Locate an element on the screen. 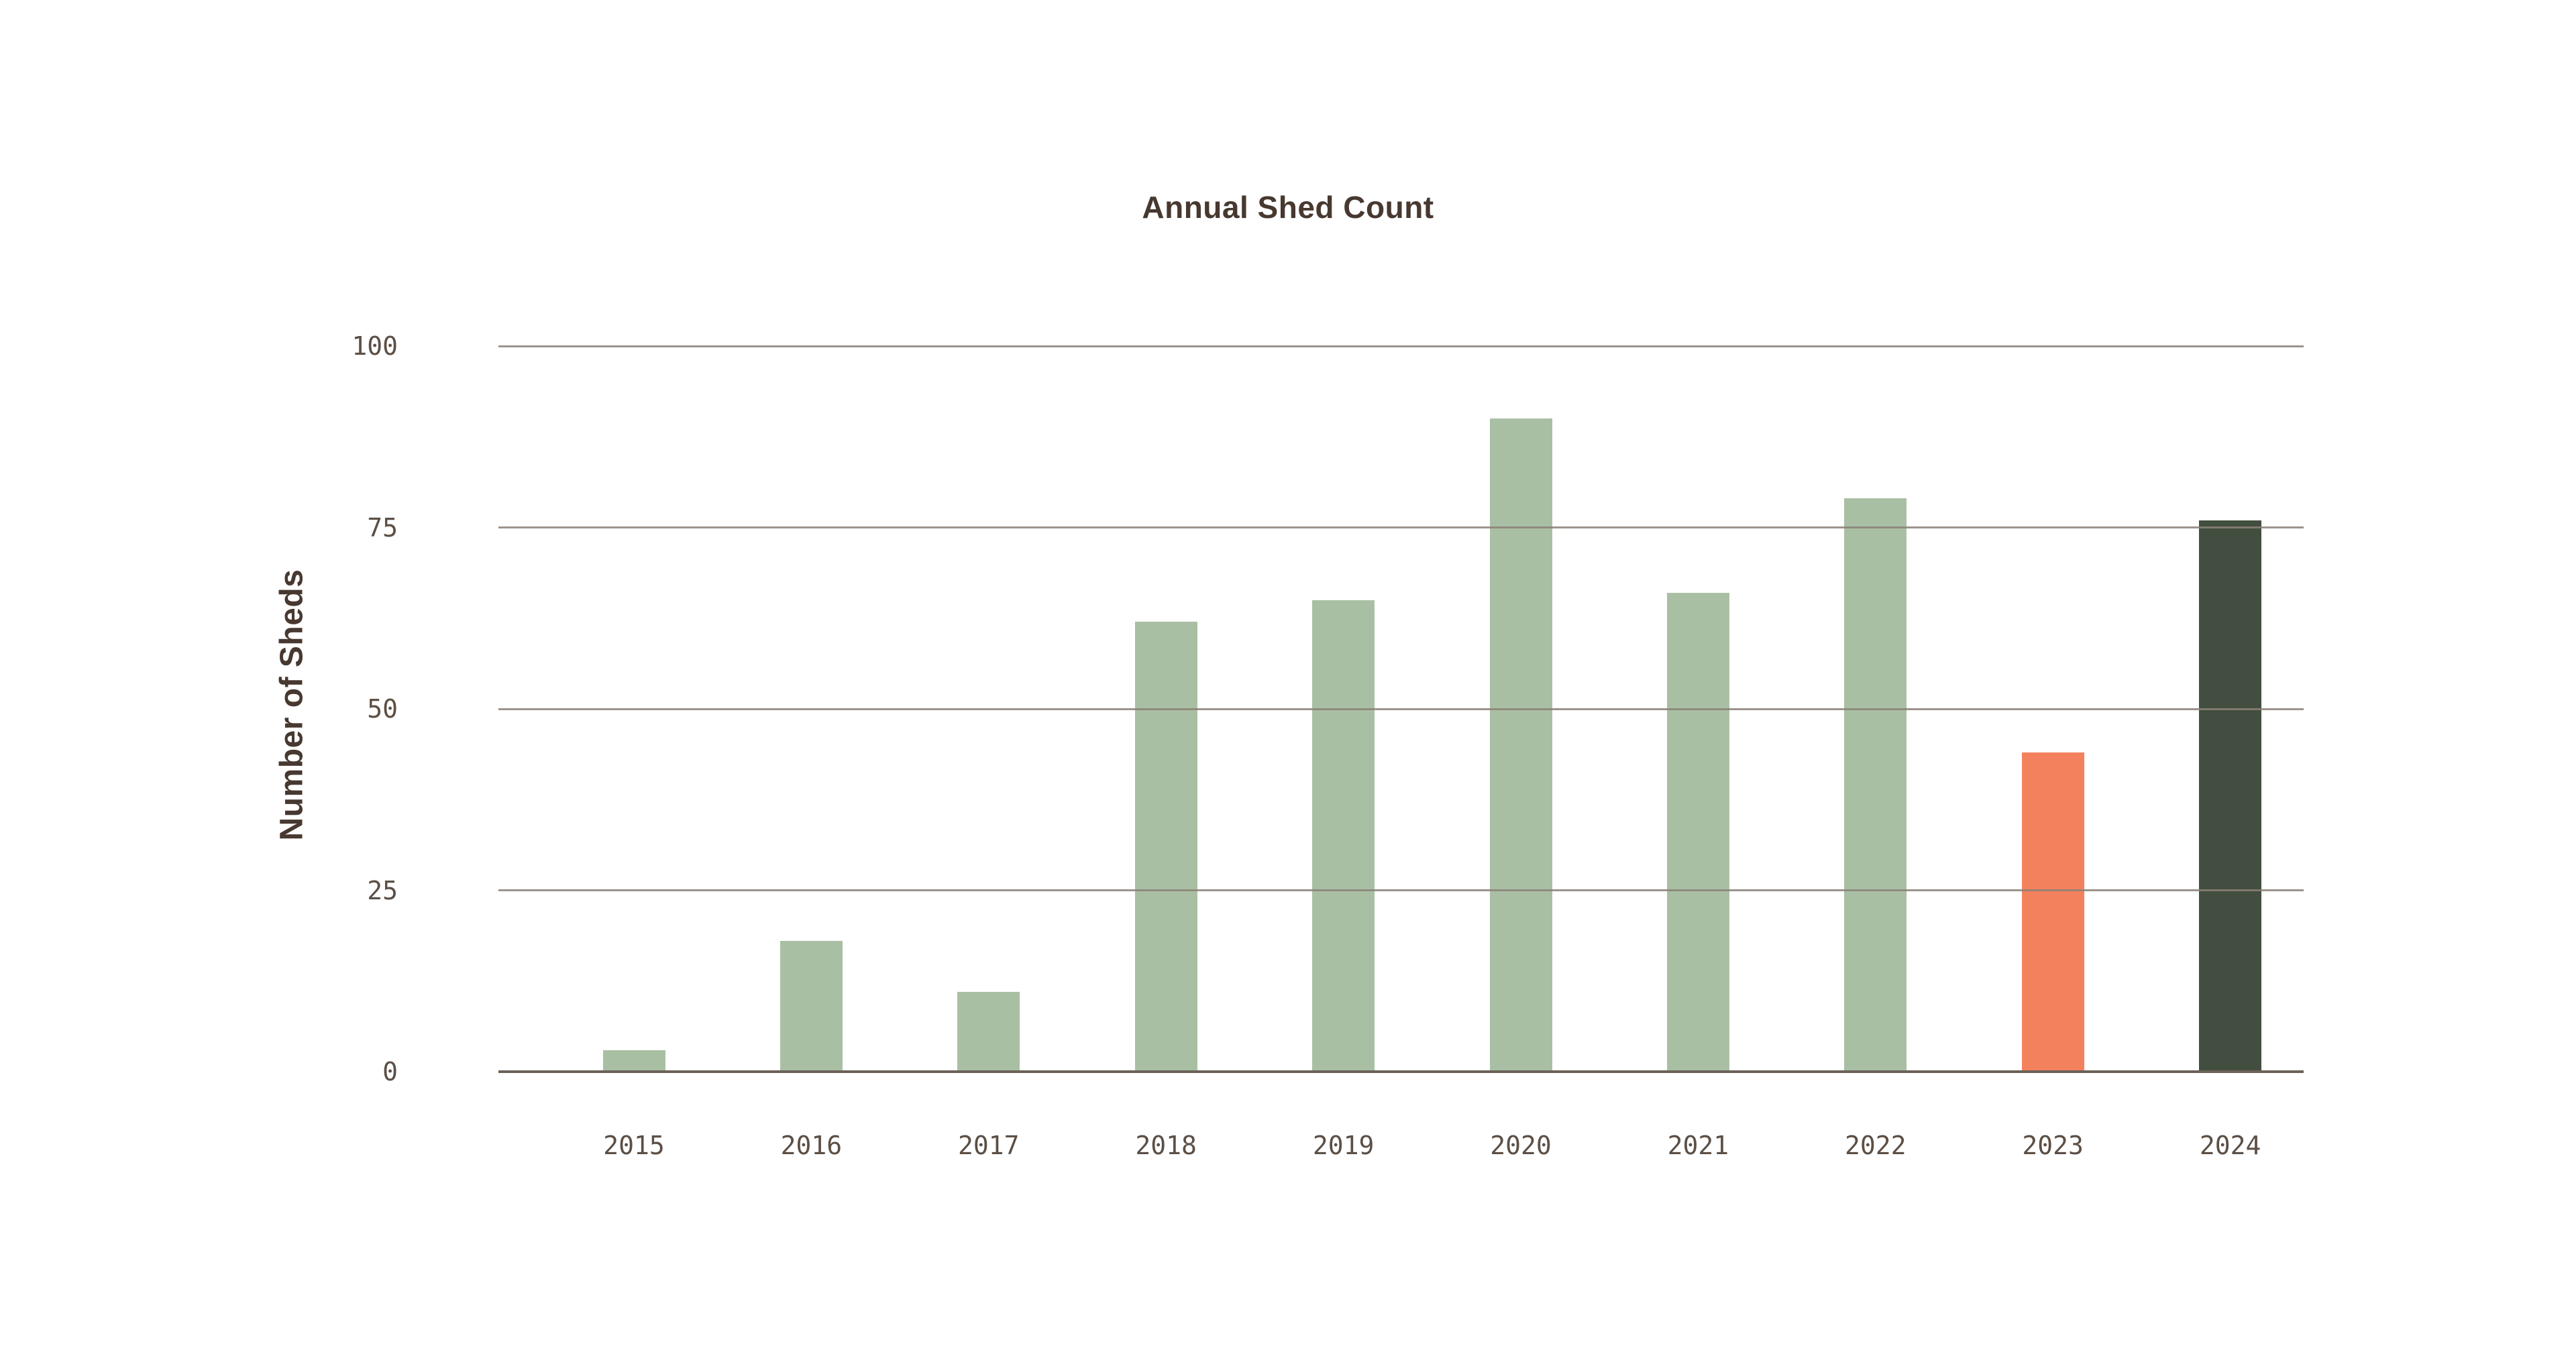 This screenshot has width=2576, height=1352. y-tick-label-50: 50 is located at coordinates (382, 709).